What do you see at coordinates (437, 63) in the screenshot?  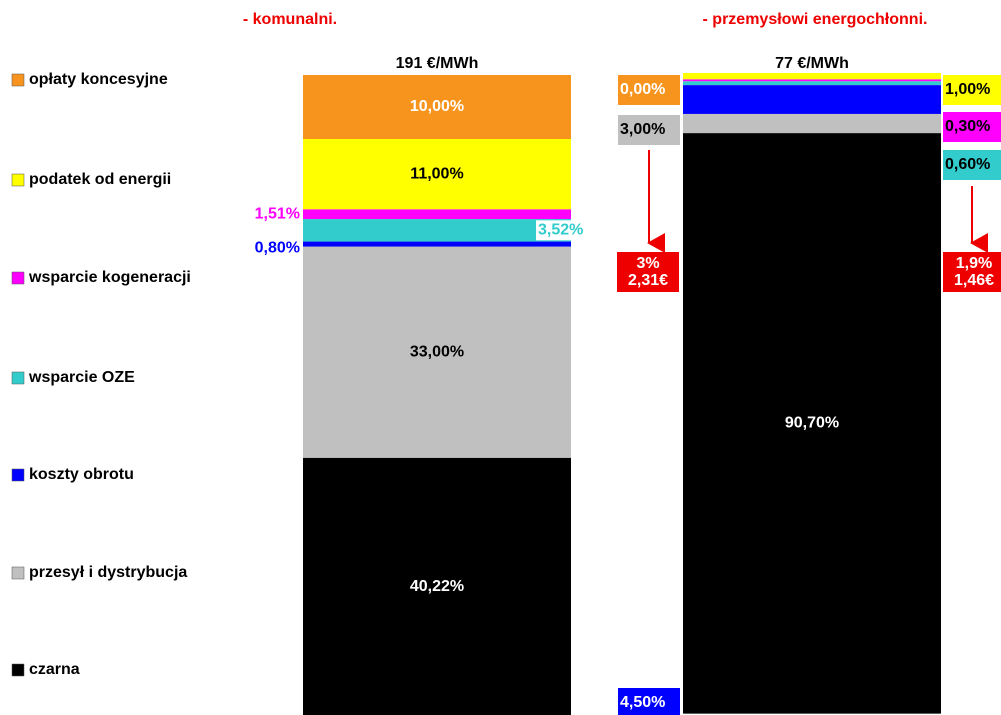 I see `bar-total: 191 €/MWh` at bounding box center [437, 63].